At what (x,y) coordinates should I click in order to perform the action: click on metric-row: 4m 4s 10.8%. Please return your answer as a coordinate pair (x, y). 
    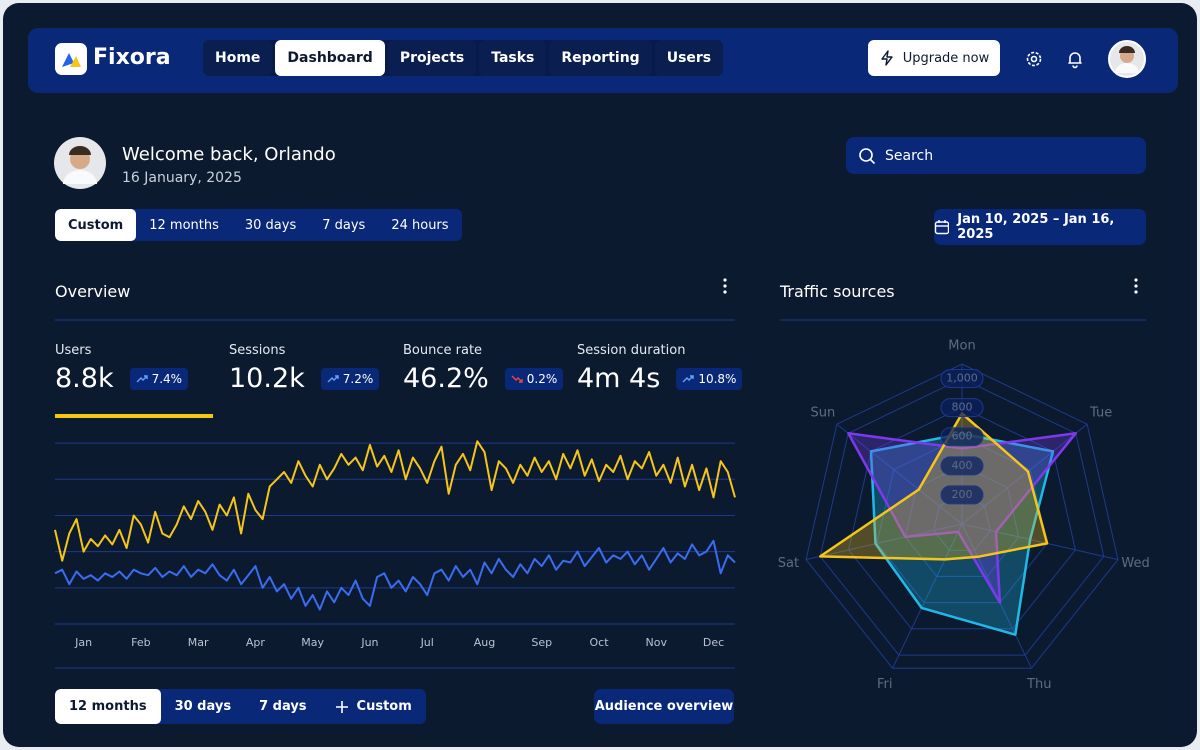
    Looking at the image, I should click on (660, 378).